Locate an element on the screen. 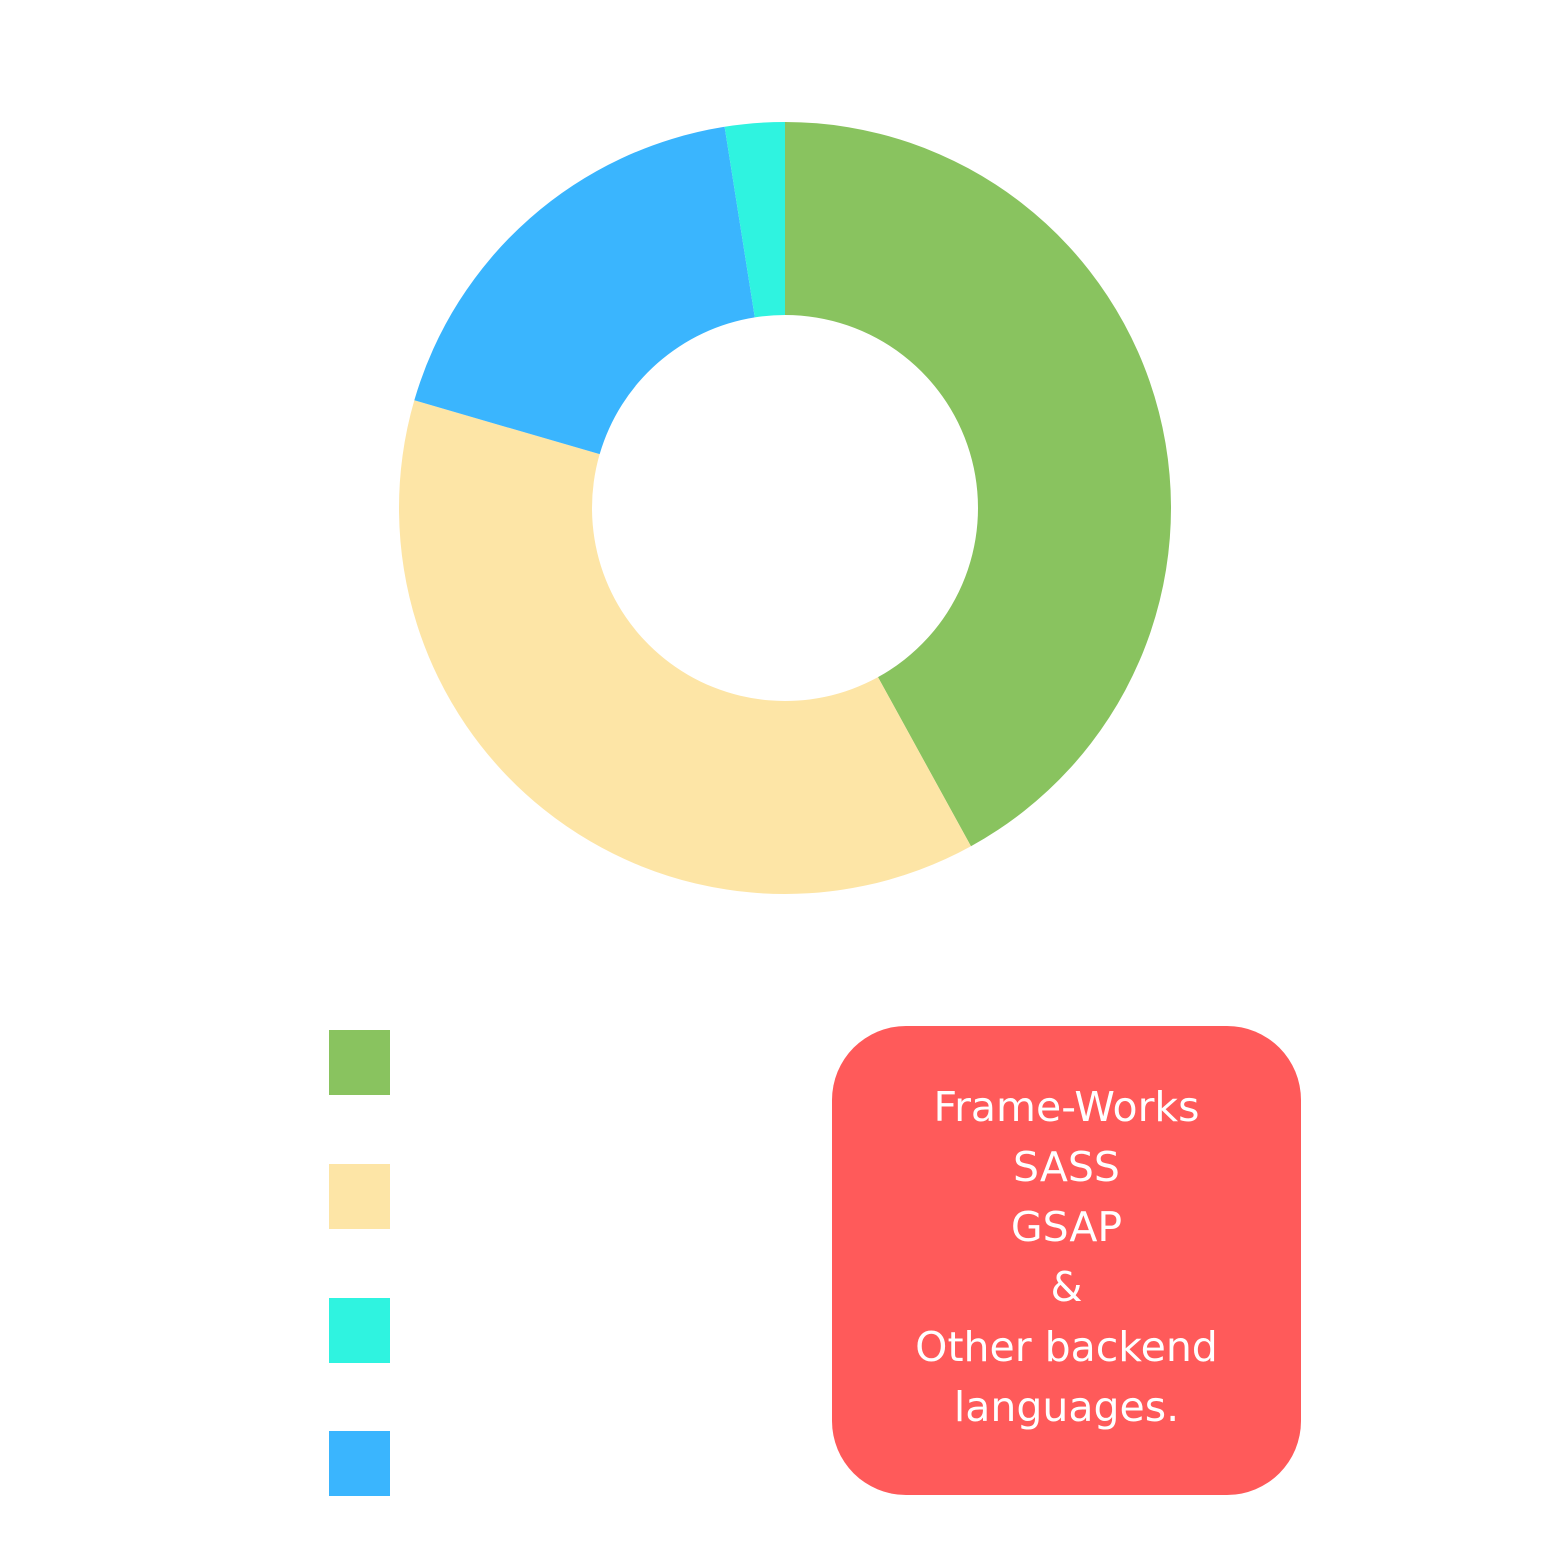  note-line-sass: SASS is located at coordinates (1066, 1166).